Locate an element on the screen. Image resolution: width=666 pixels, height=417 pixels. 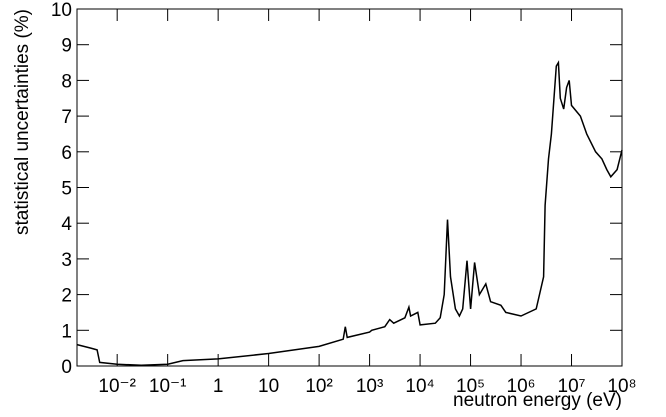
y-tick-label: 3 is located at coordinates (66, 260).